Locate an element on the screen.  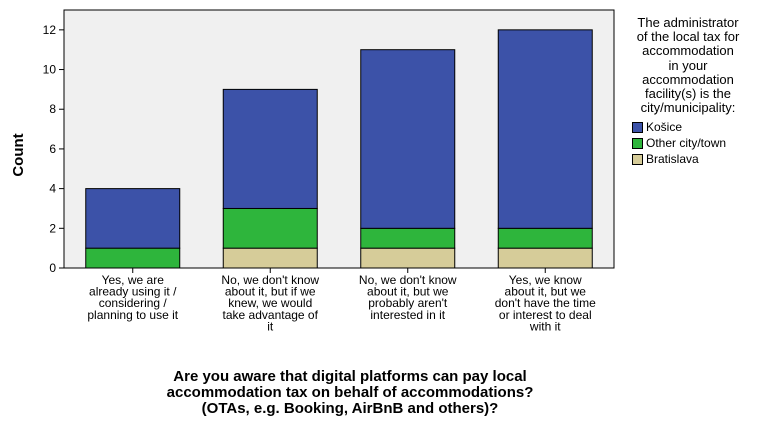
y-axis-title: Count is located at coordinates (18, 154).